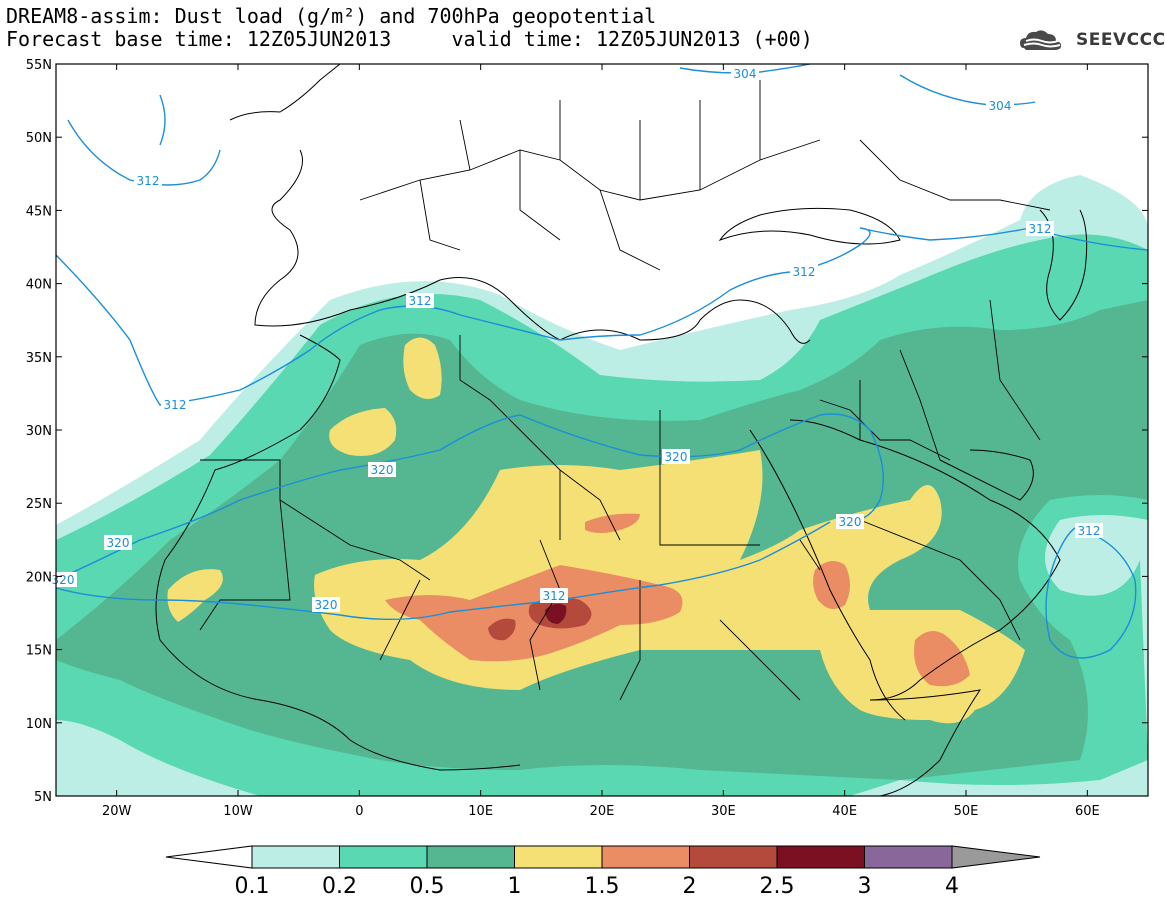 The width and height of the screenshot is (1165, 907). Describe the element at coordinates (39, 285) in the screenshot. I see `lat-label: 40N` at that location.